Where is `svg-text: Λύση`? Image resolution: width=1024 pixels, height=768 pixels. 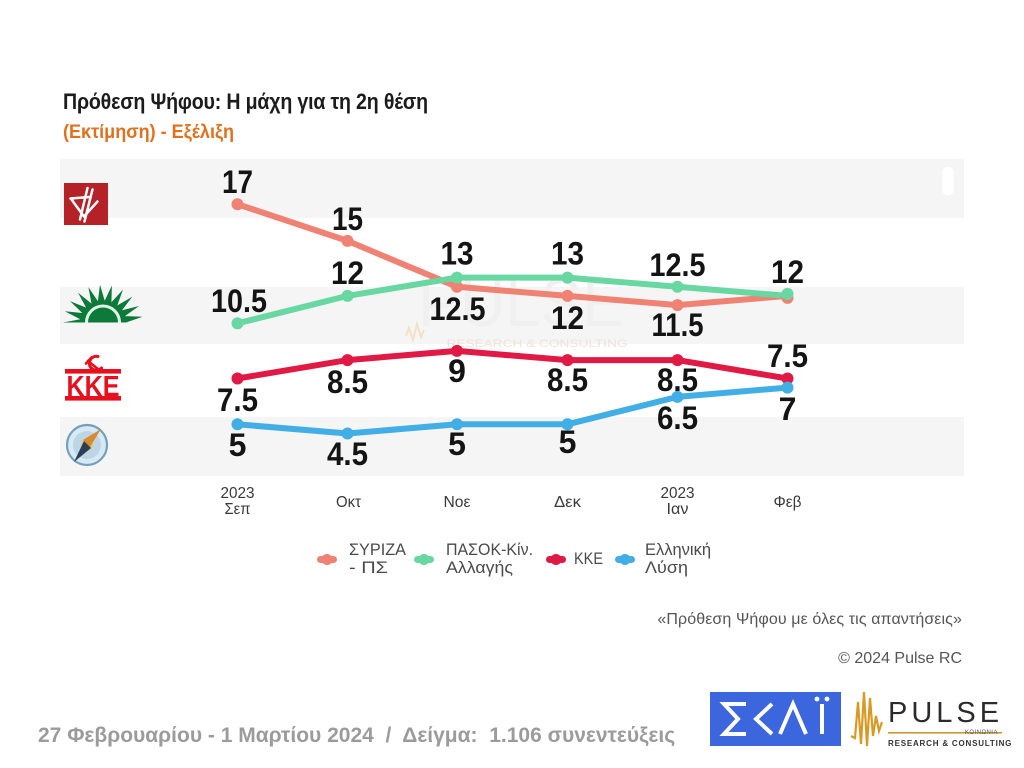 svg-text: Λύση is located at coordinates (666, 567).